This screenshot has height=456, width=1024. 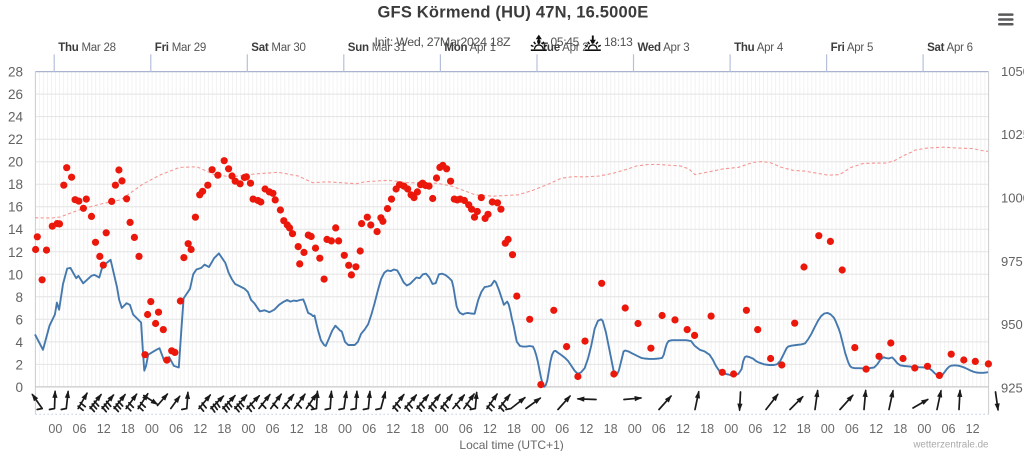 What do you see at coordinates (759, 48) in the screenshot?
I see `svg-text: Thu Apr 4` at bounding box center [759, 48].